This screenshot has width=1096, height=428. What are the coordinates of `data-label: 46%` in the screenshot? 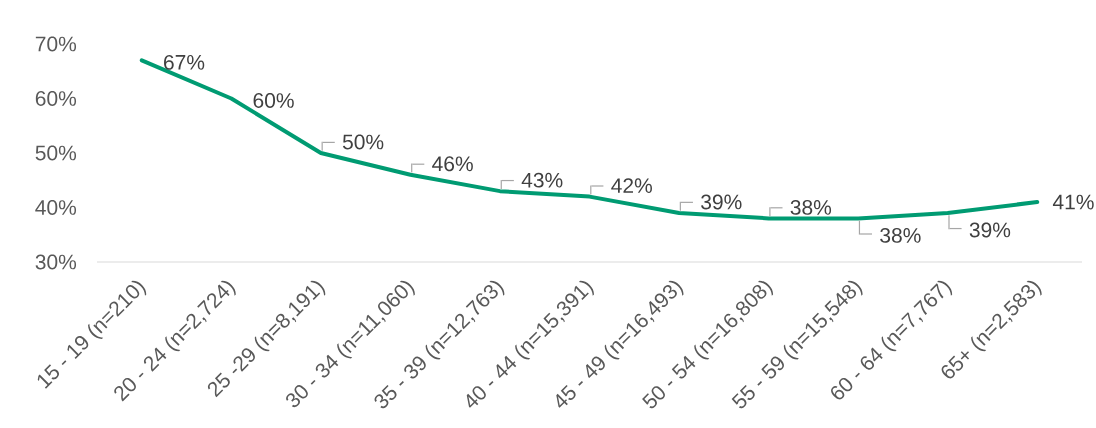 It's located at (452, 164).